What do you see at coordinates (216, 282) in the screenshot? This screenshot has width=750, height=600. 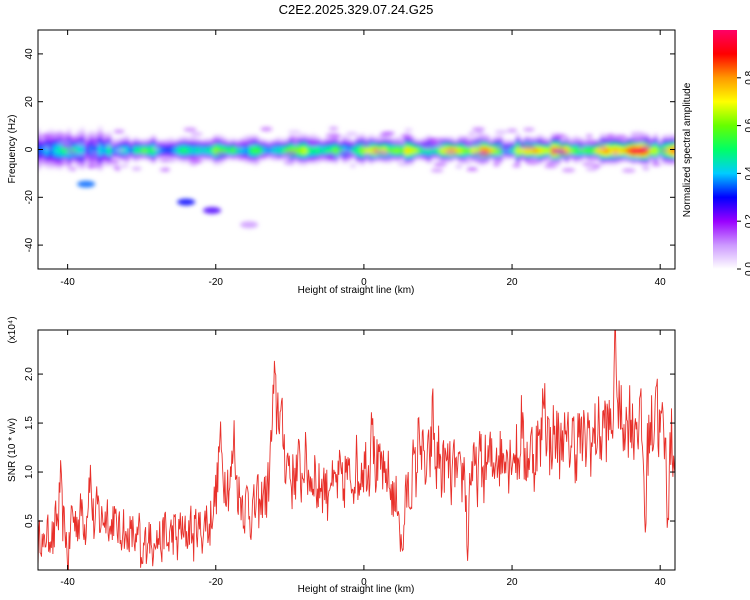 I see `spectrogram-x-tick-label: -20` at bounding box center [216, 282].